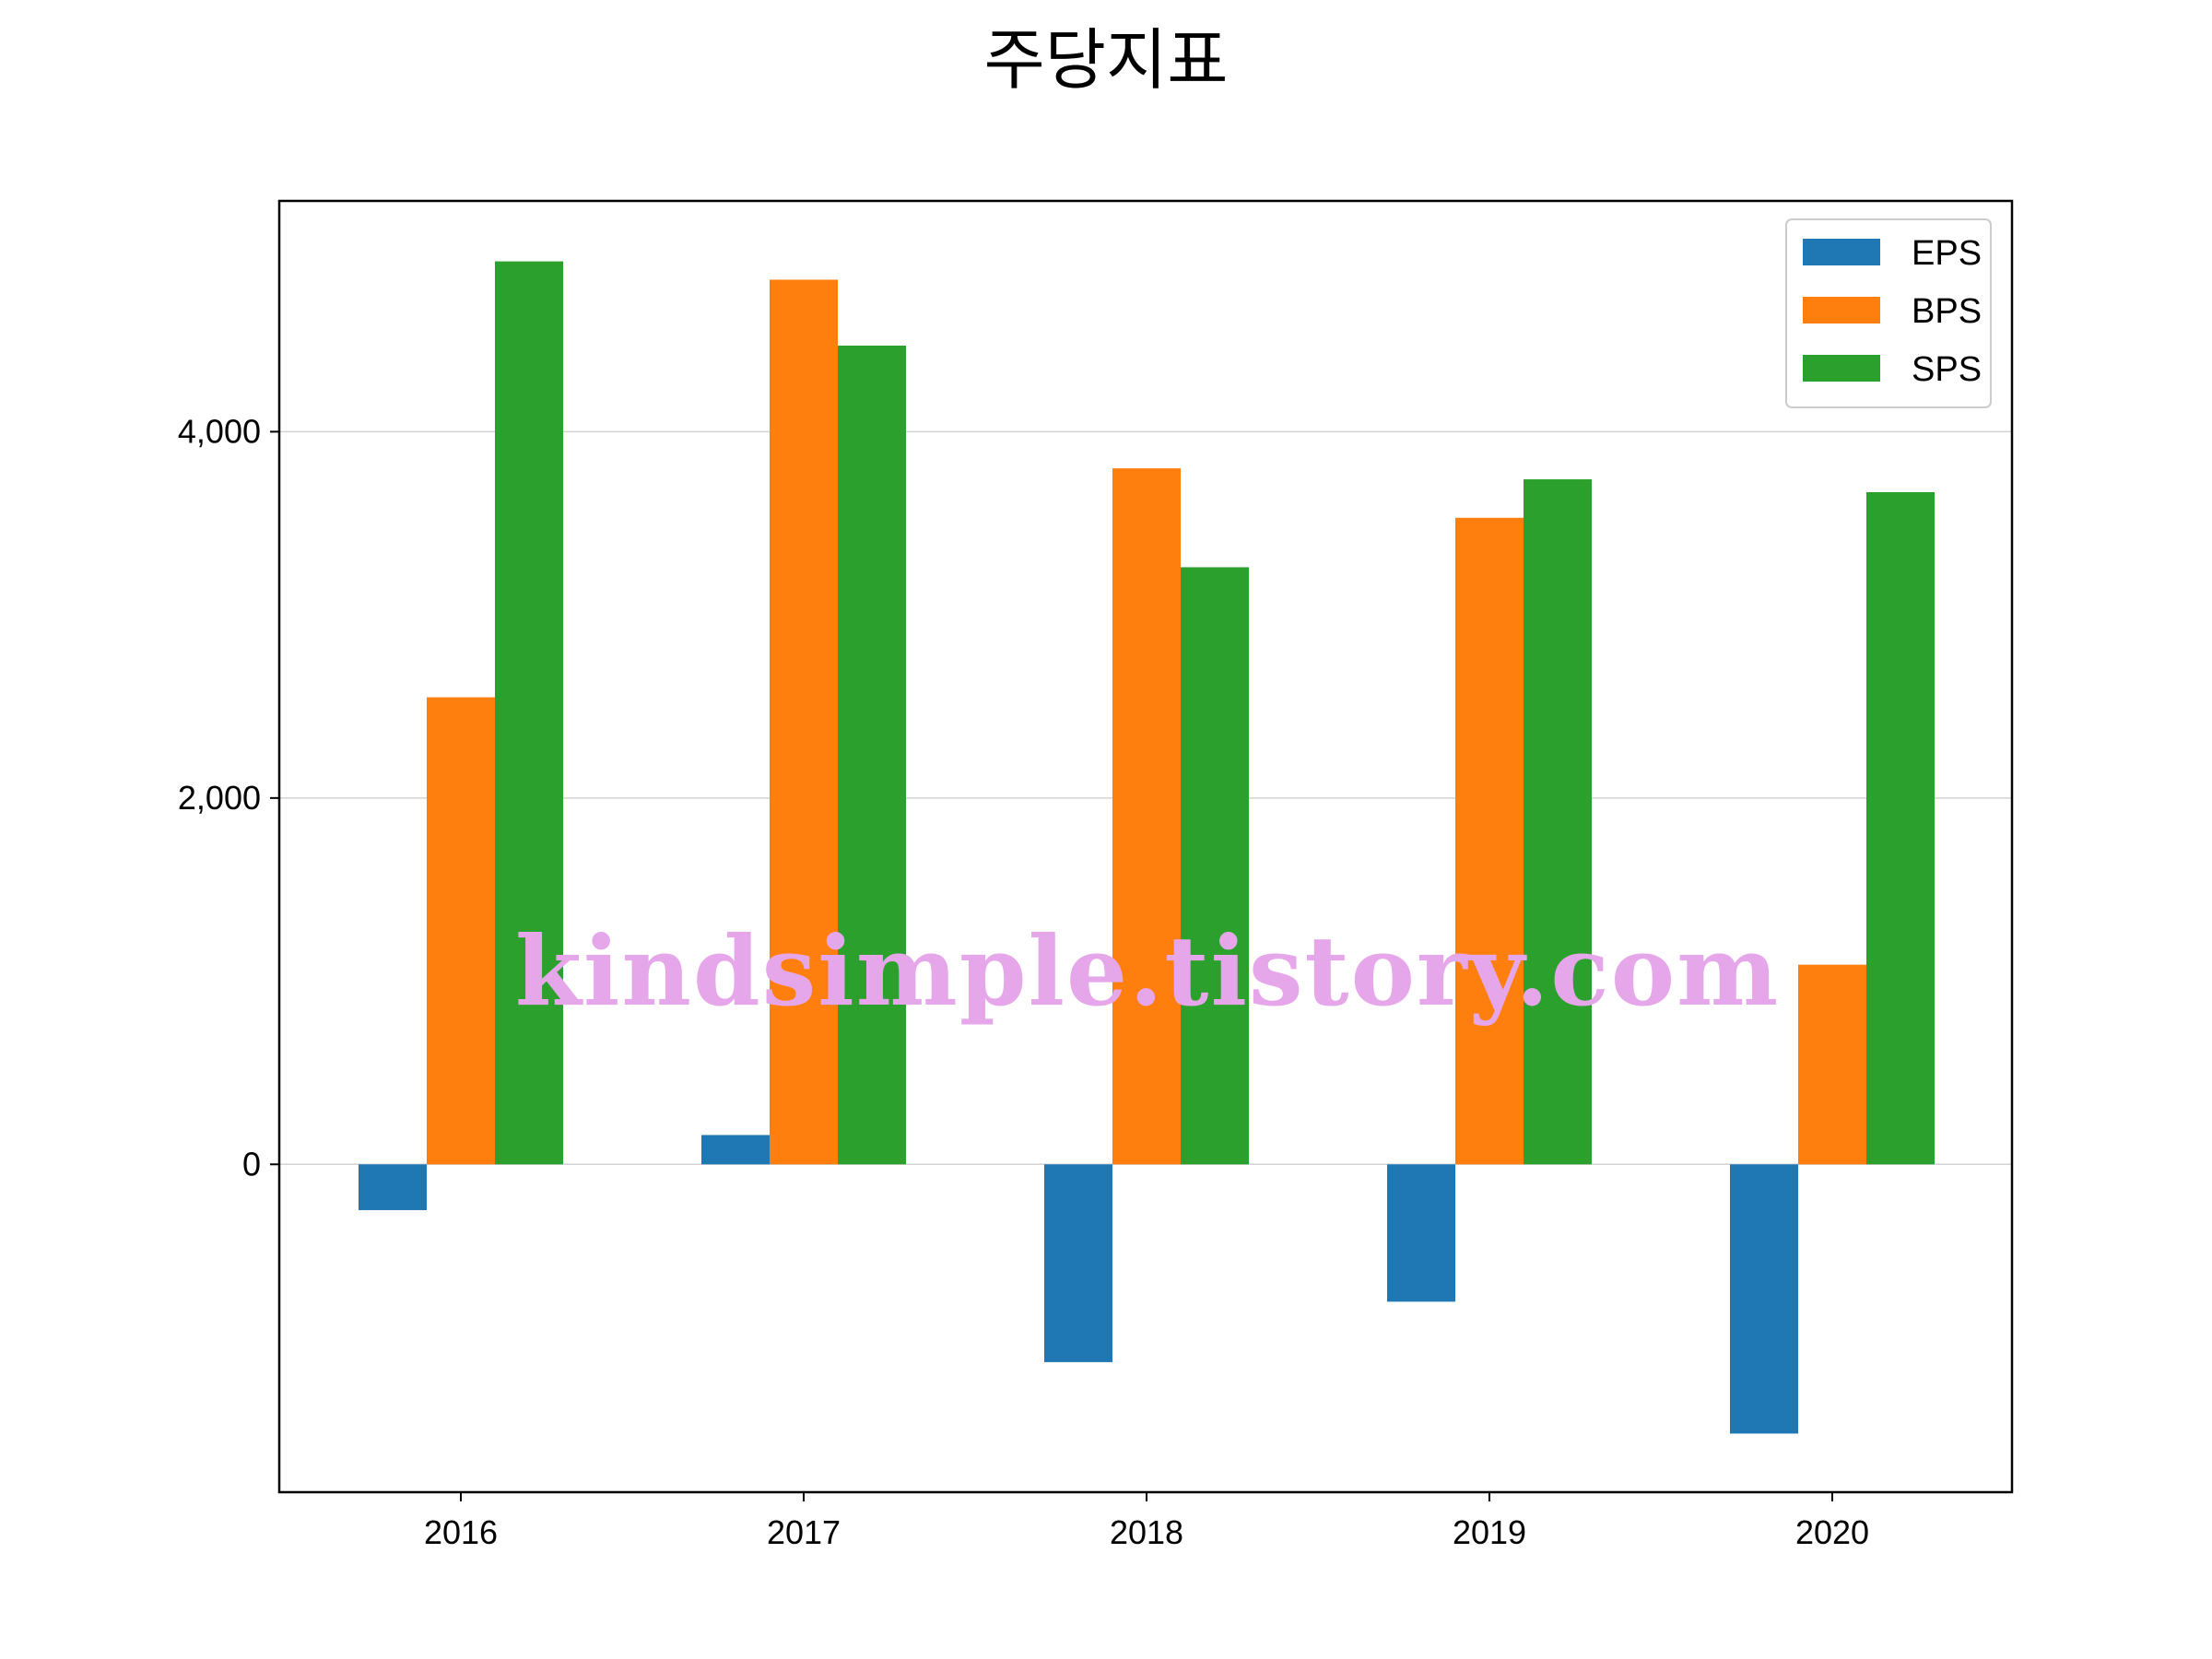  Describe the element at coordinates (1841, 252) in the screenshot. I see `legend-swatch-eps` at that location.